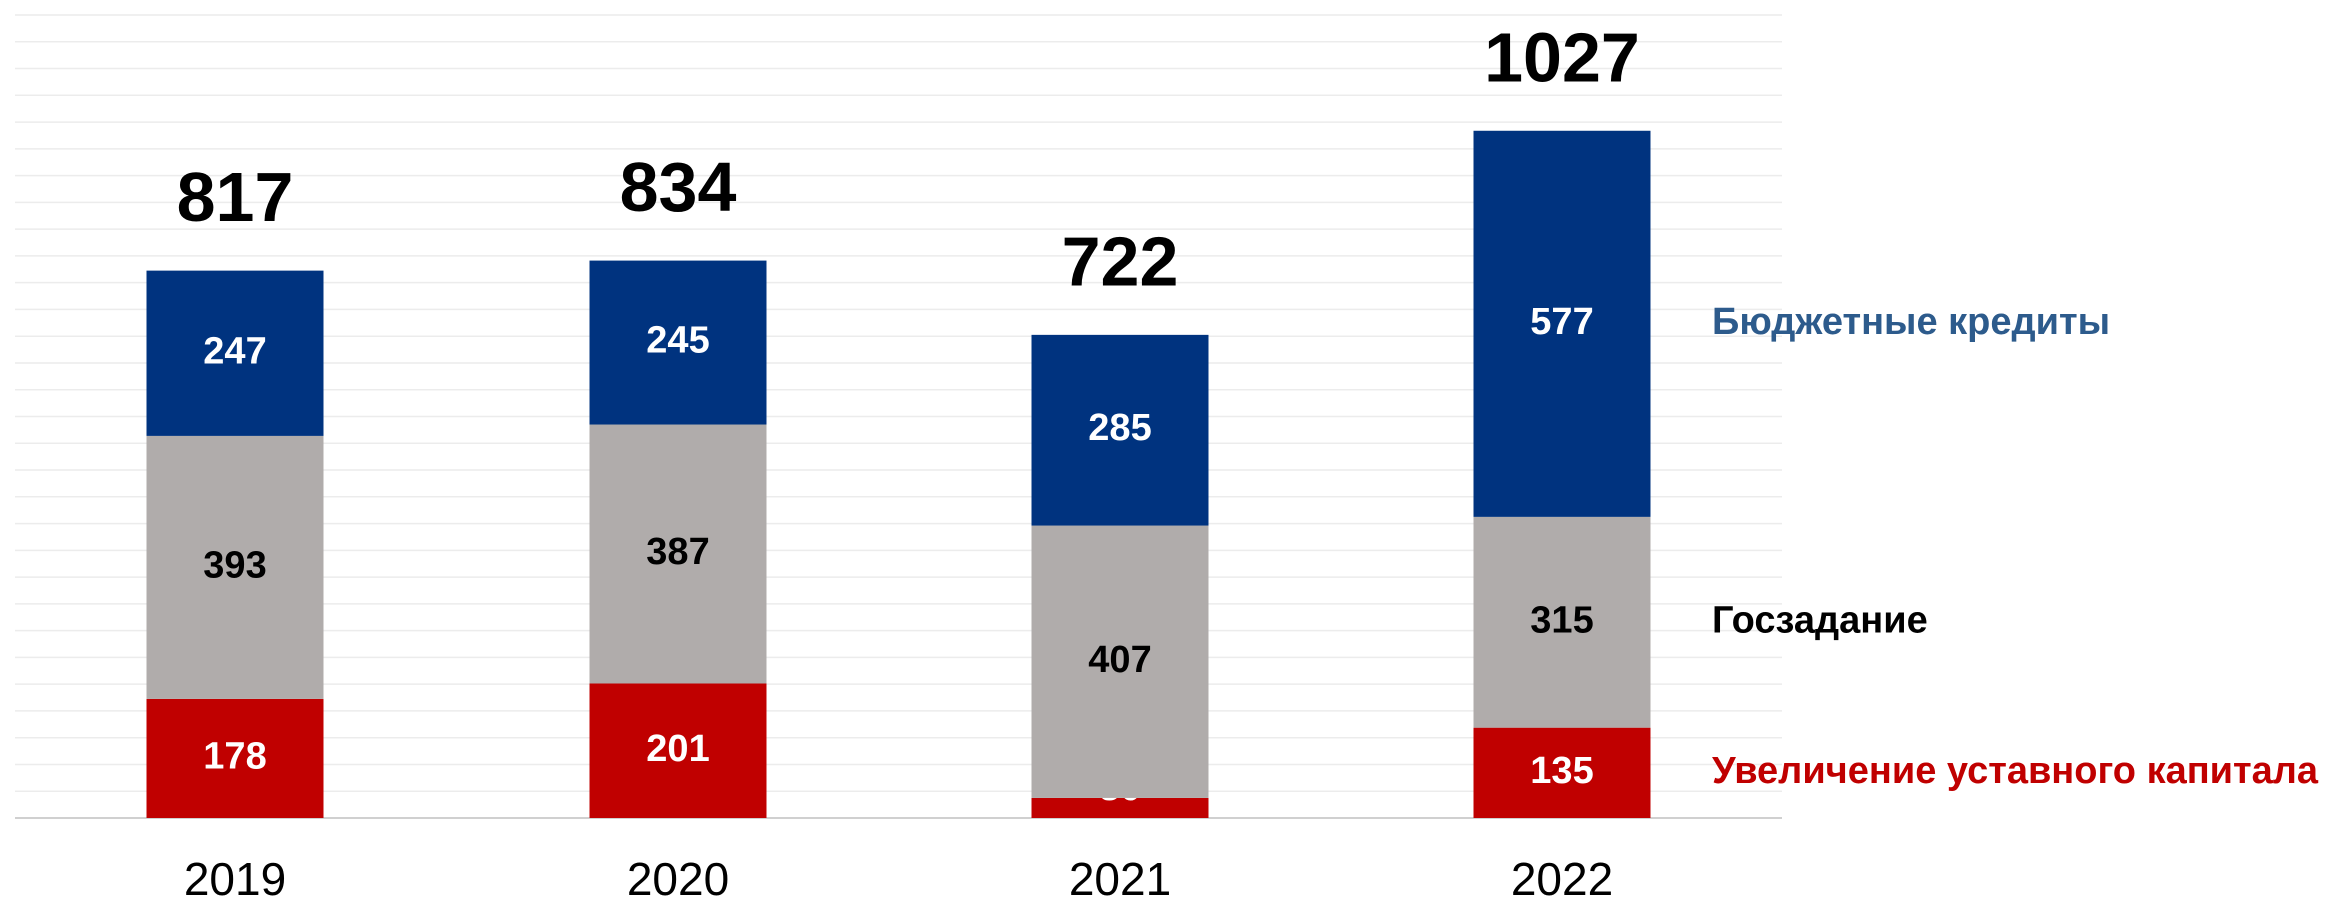 Image resolution: width=2346 pixels, height=903 pixels. I want to click on total-label: 817, so click(235, 197).